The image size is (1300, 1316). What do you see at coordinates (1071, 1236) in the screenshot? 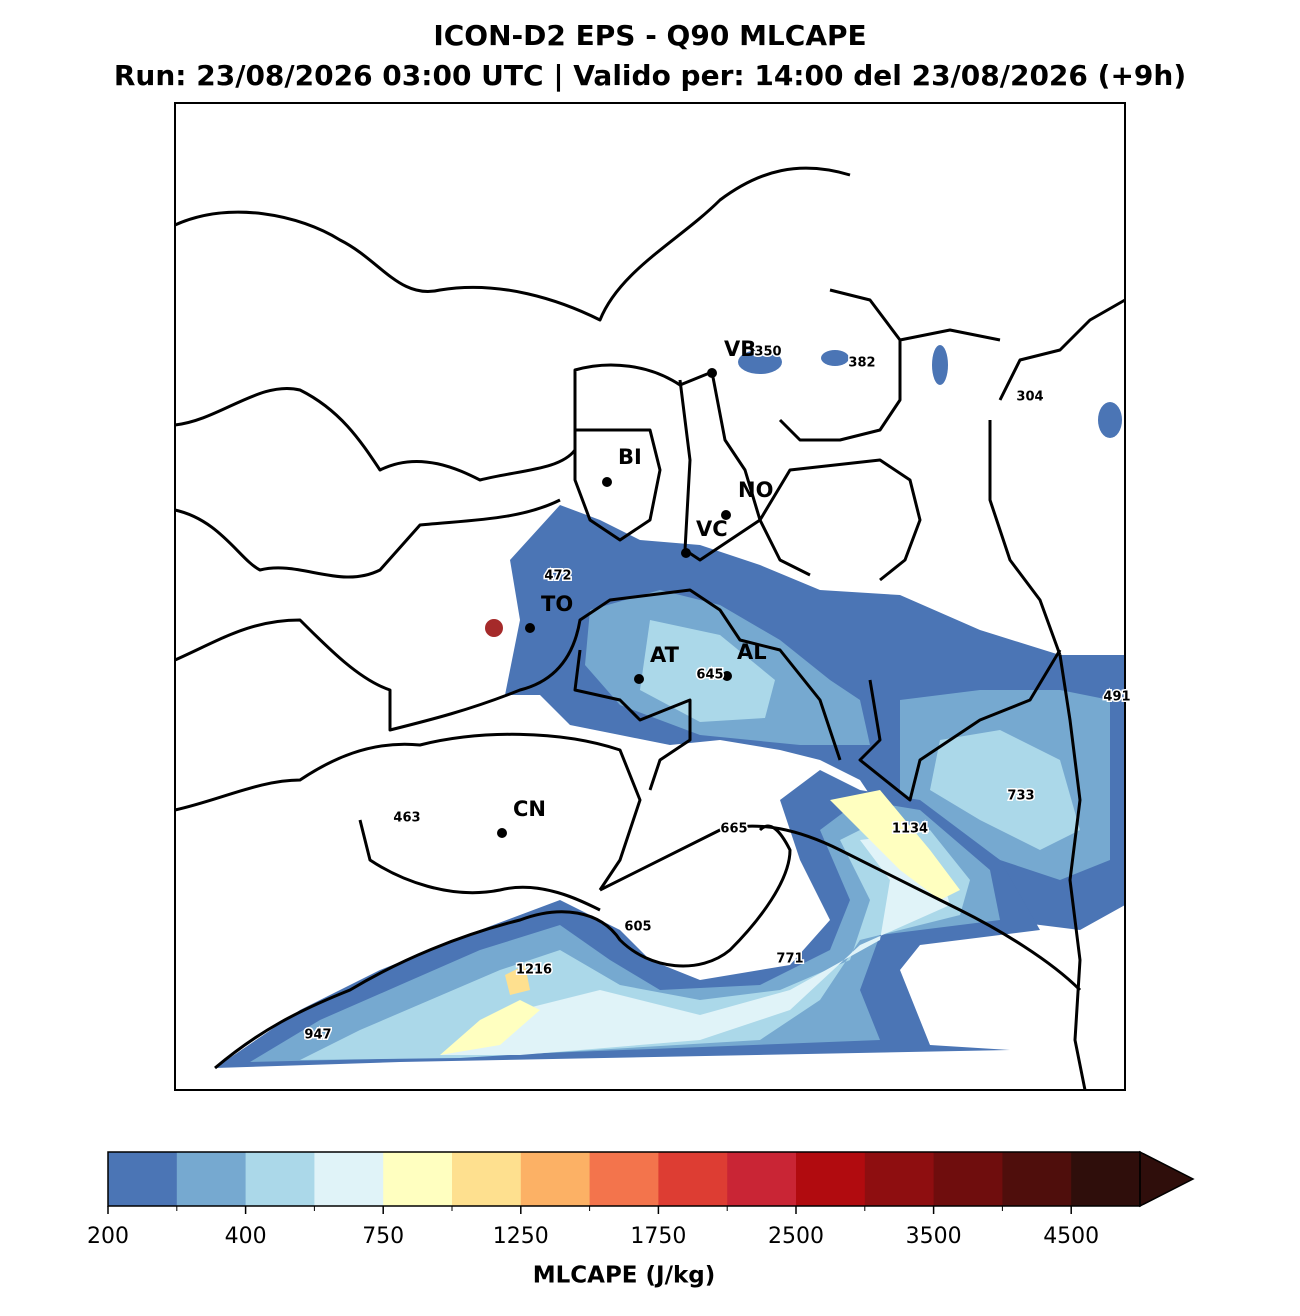
I see `colorbar-tick-label: 4500` at bounding box center [1071, 1236].